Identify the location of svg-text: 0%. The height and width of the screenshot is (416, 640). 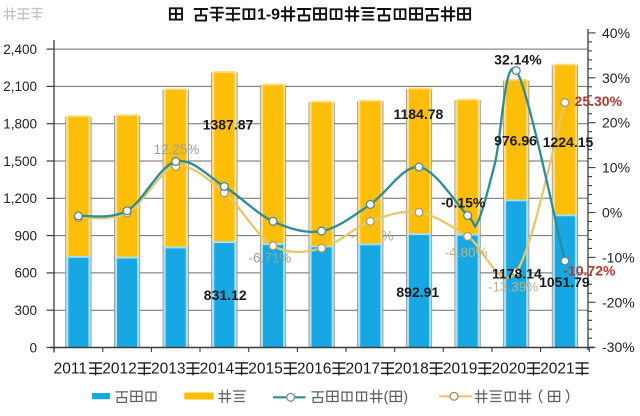
(612, 213).